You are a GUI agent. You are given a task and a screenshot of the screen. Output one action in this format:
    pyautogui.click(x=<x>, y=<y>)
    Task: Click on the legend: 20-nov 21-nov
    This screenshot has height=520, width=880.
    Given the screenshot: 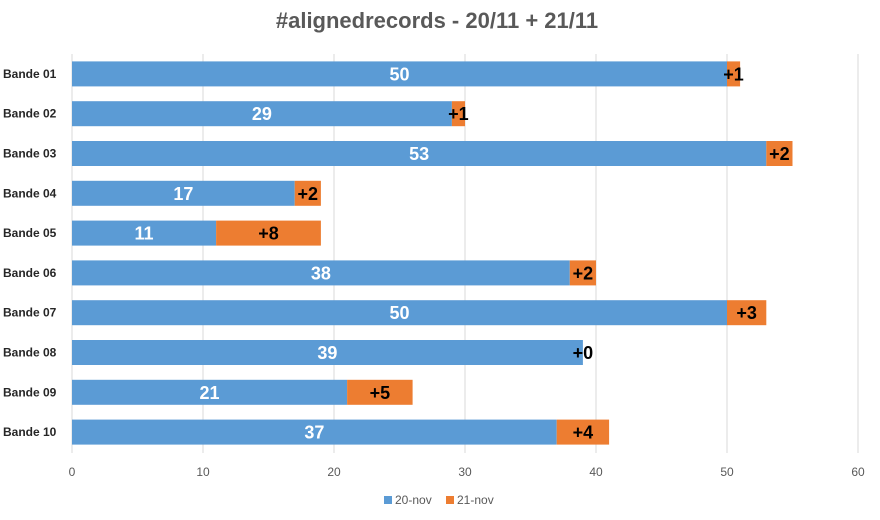 What is the action you would take?
    pyautogui.click(x=439, y=500)
    